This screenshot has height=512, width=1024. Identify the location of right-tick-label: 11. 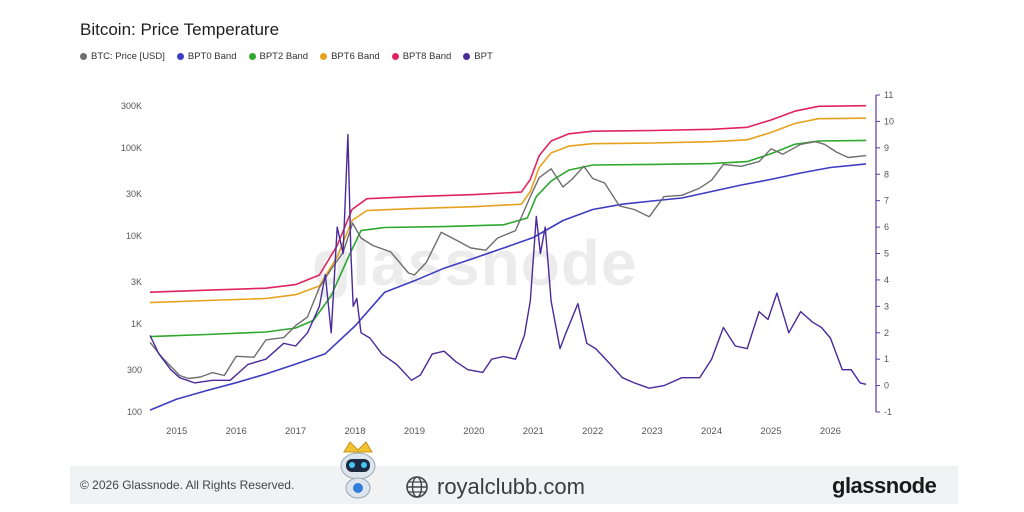
(888, 95).